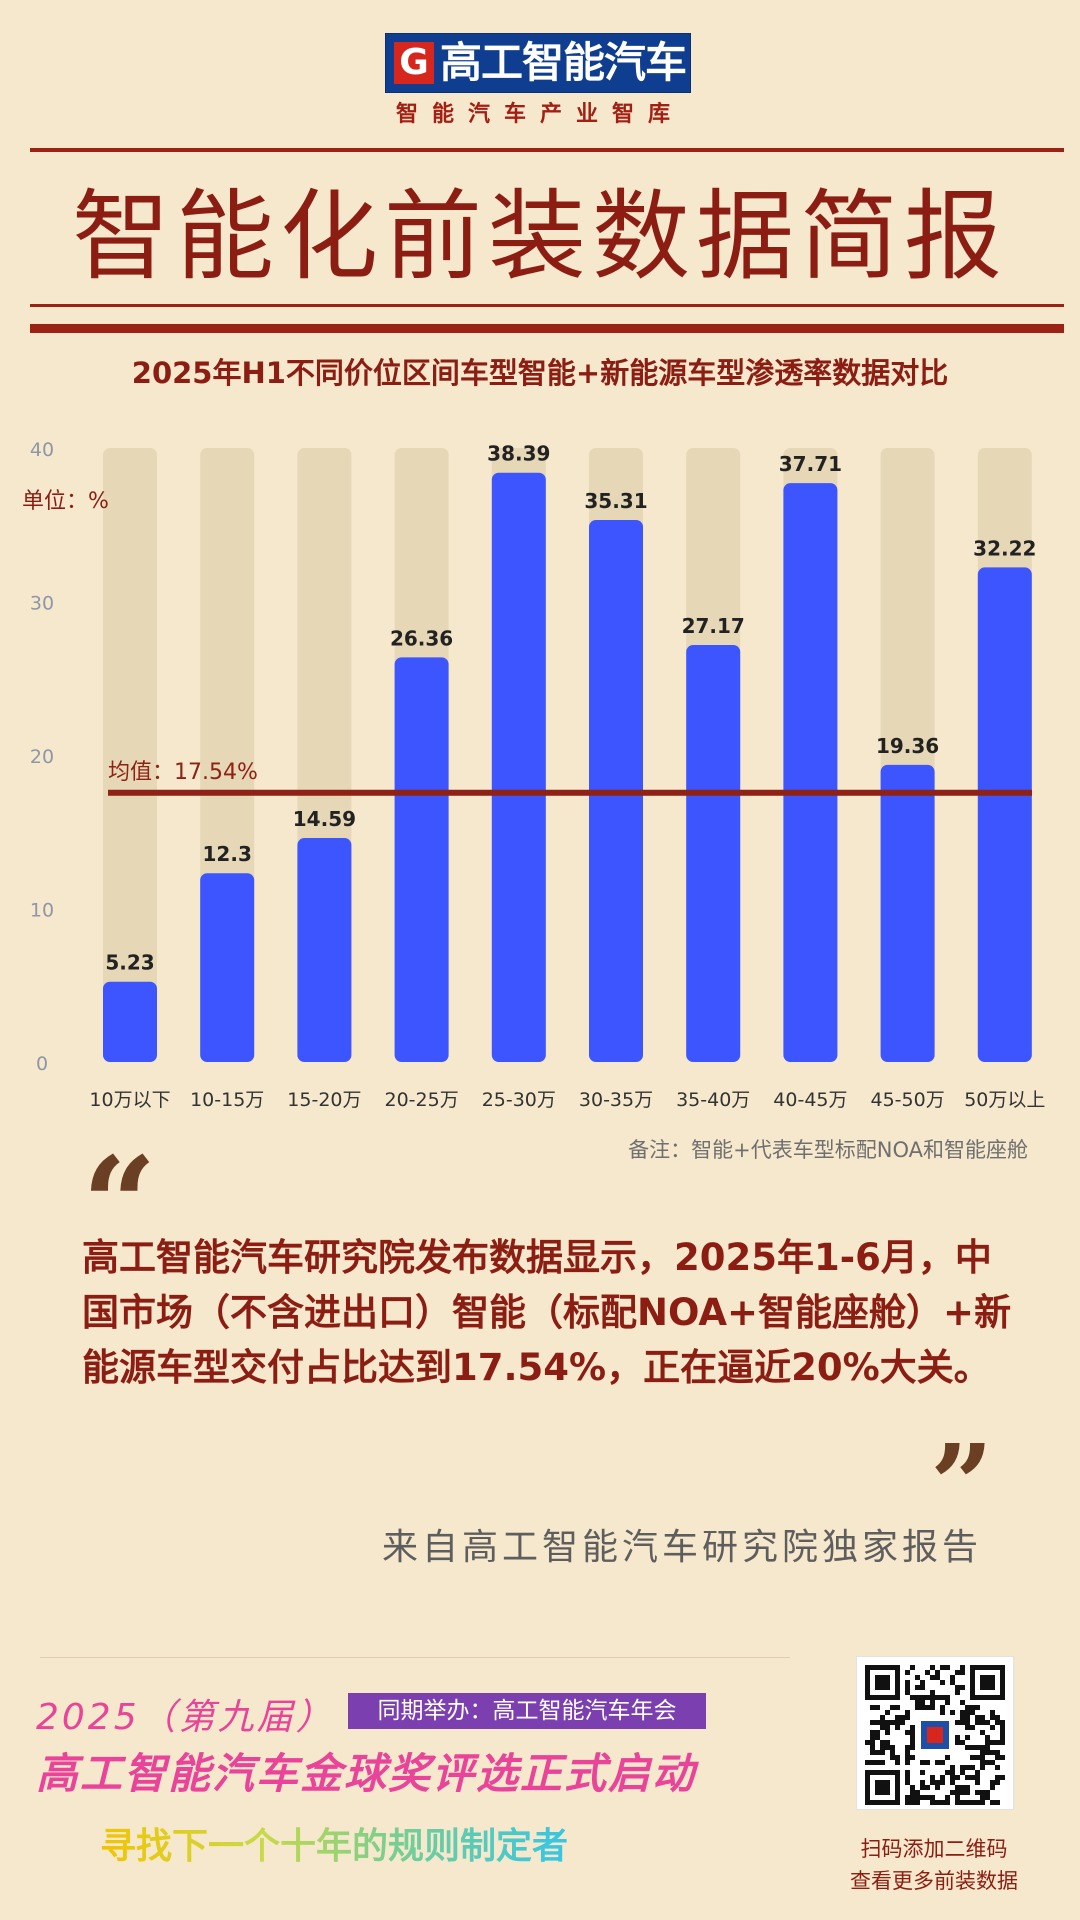 The width and height of the screenshot is (1080, 1920). Describe the element at coordinates (42, 911) in the screenshot. I see `y-tick-label: 10` at that location.